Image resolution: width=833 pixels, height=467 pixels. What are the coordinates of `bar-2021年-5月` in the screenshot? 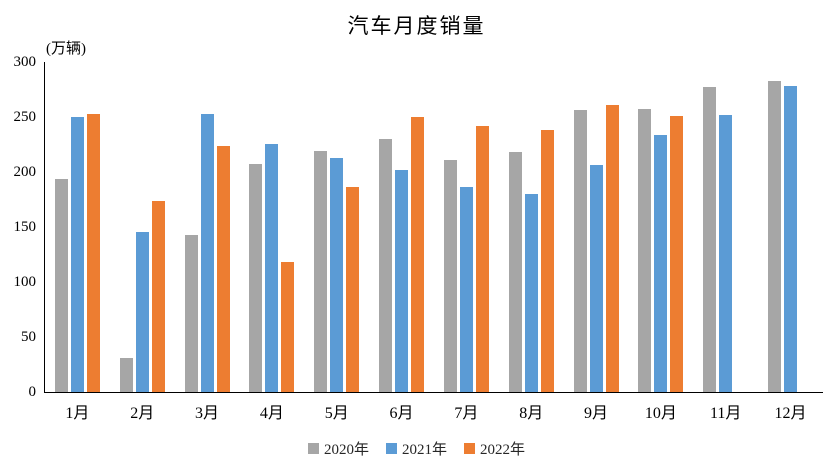 It's located at (337, 274).